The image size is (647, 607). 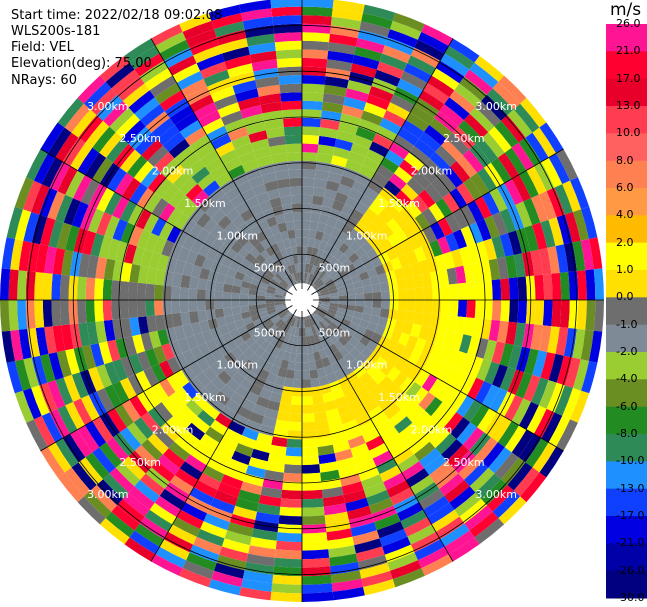 I want to click on colorbar-cell, so click(x=626, y=38).